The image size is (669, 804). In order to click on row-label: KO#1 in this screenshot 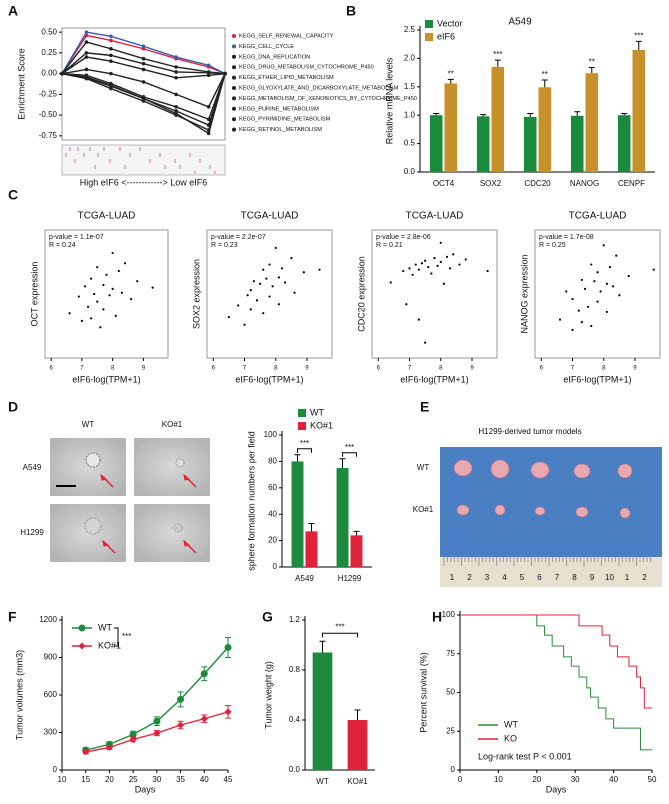, I will do `click(423, 509)`.